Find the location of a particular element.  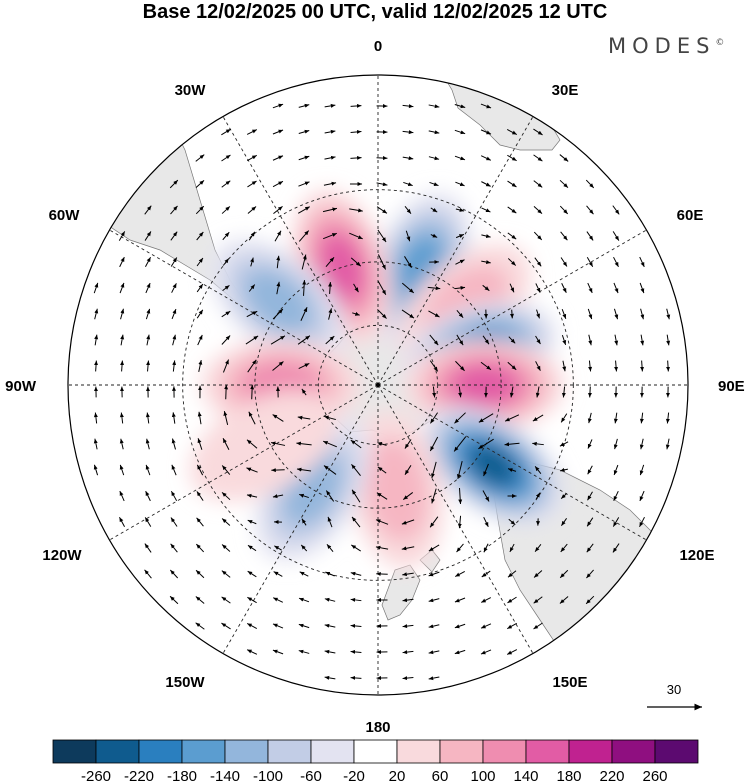

meridian-line is located at coordinates (300, 251).